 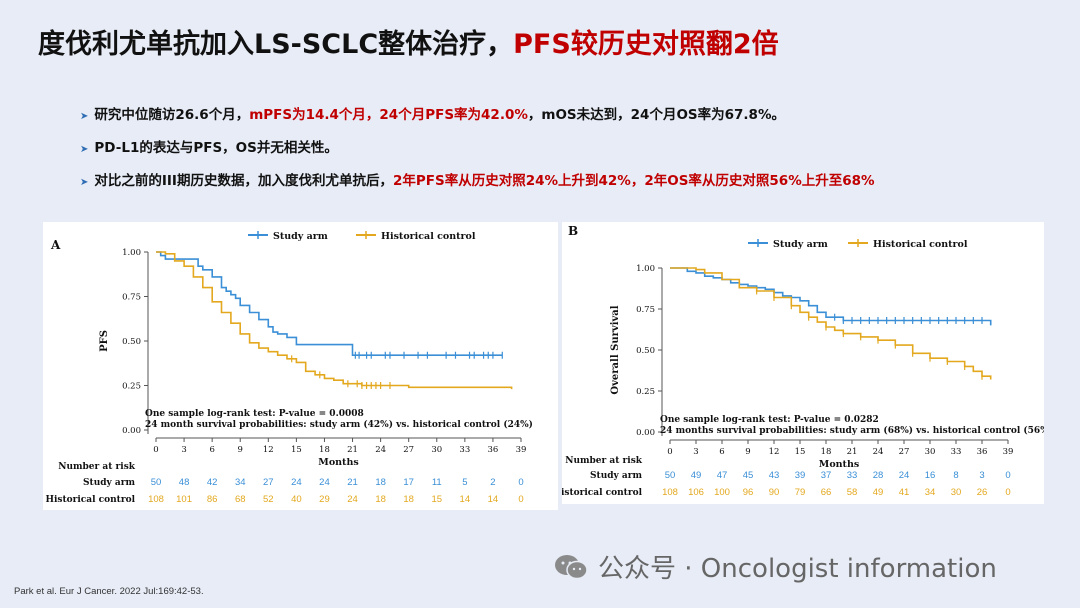 What do you see at coordinates (276, 44) in the screenshot?
I see `title-main: 度伐利尤单抗加入LS-SCLC整体治疗，` at bounding box center [276, 44].